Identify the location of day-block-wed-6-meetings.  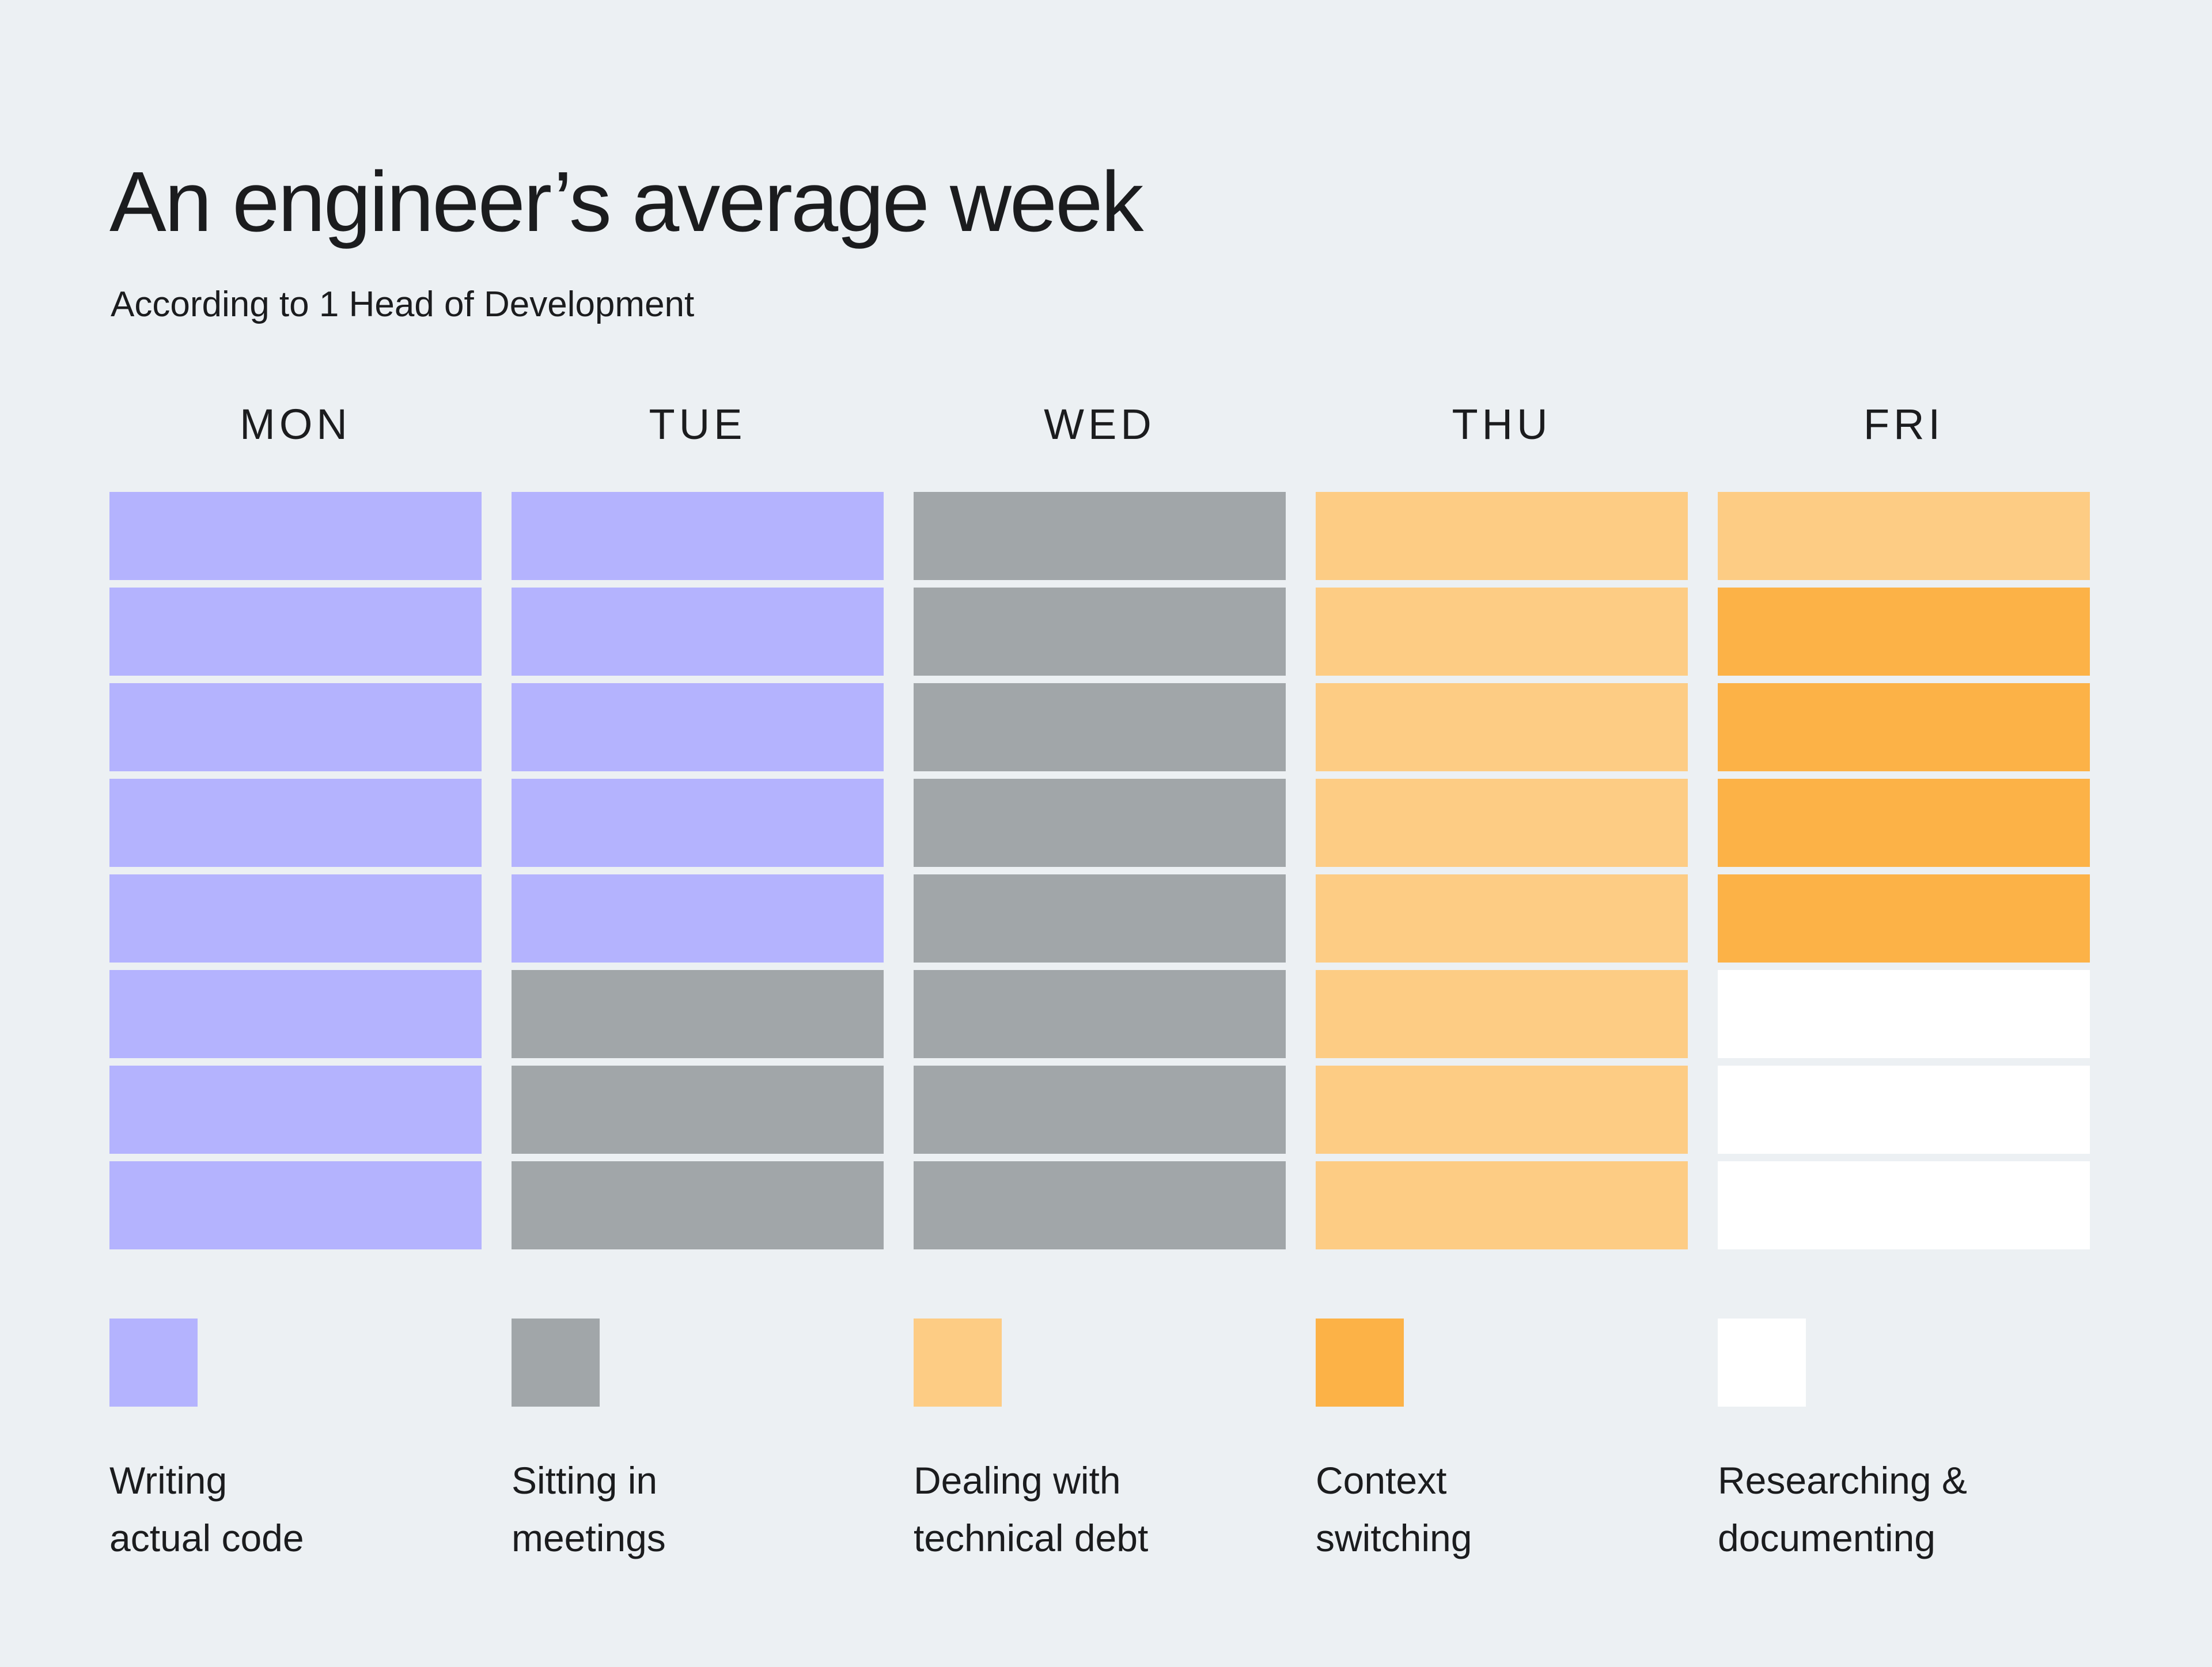
(1100, 1014).